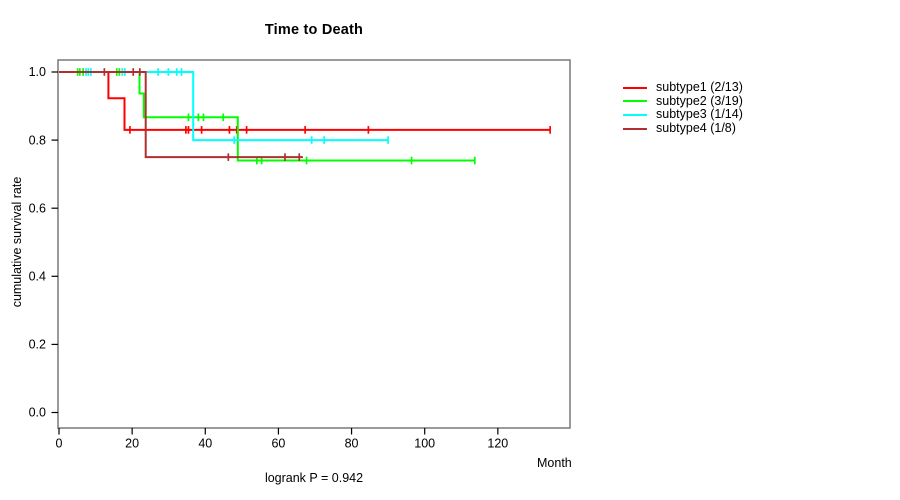  What do you see at coordinates (554, 463) in the screenshot?
I see `x-axis-title: Month` at bounding box center [554, 463].